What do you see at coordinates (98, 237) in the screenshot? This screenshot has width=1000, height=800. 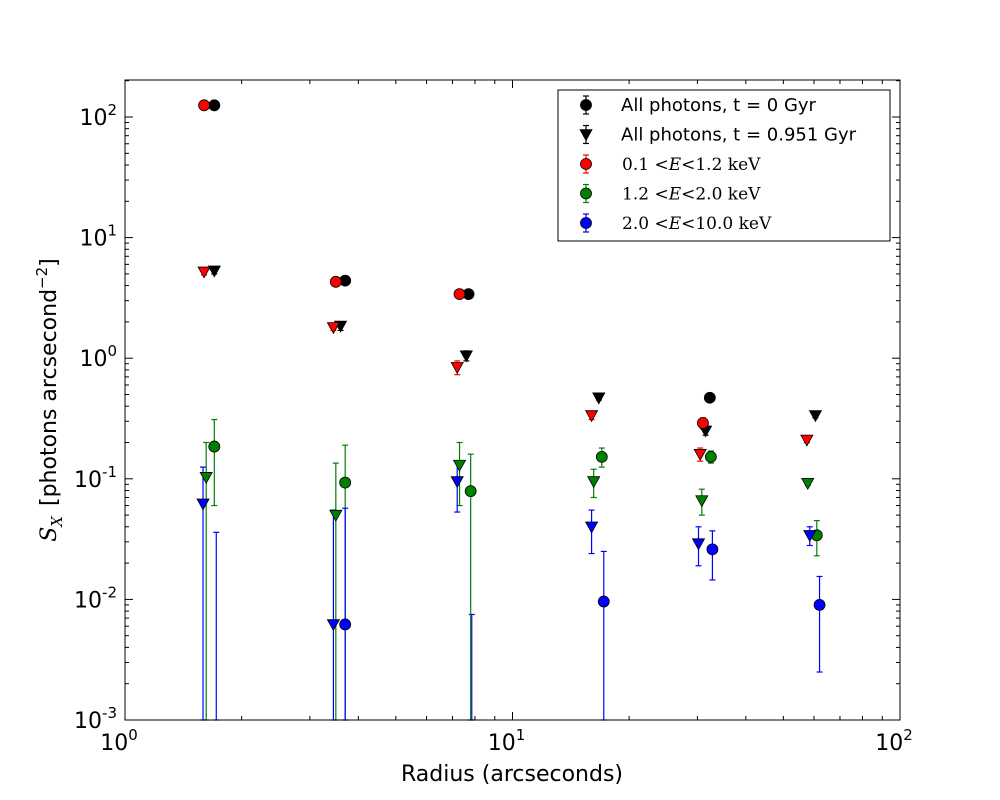 I see `y-tick-label: 10¹` at bounding box center [98, 237].